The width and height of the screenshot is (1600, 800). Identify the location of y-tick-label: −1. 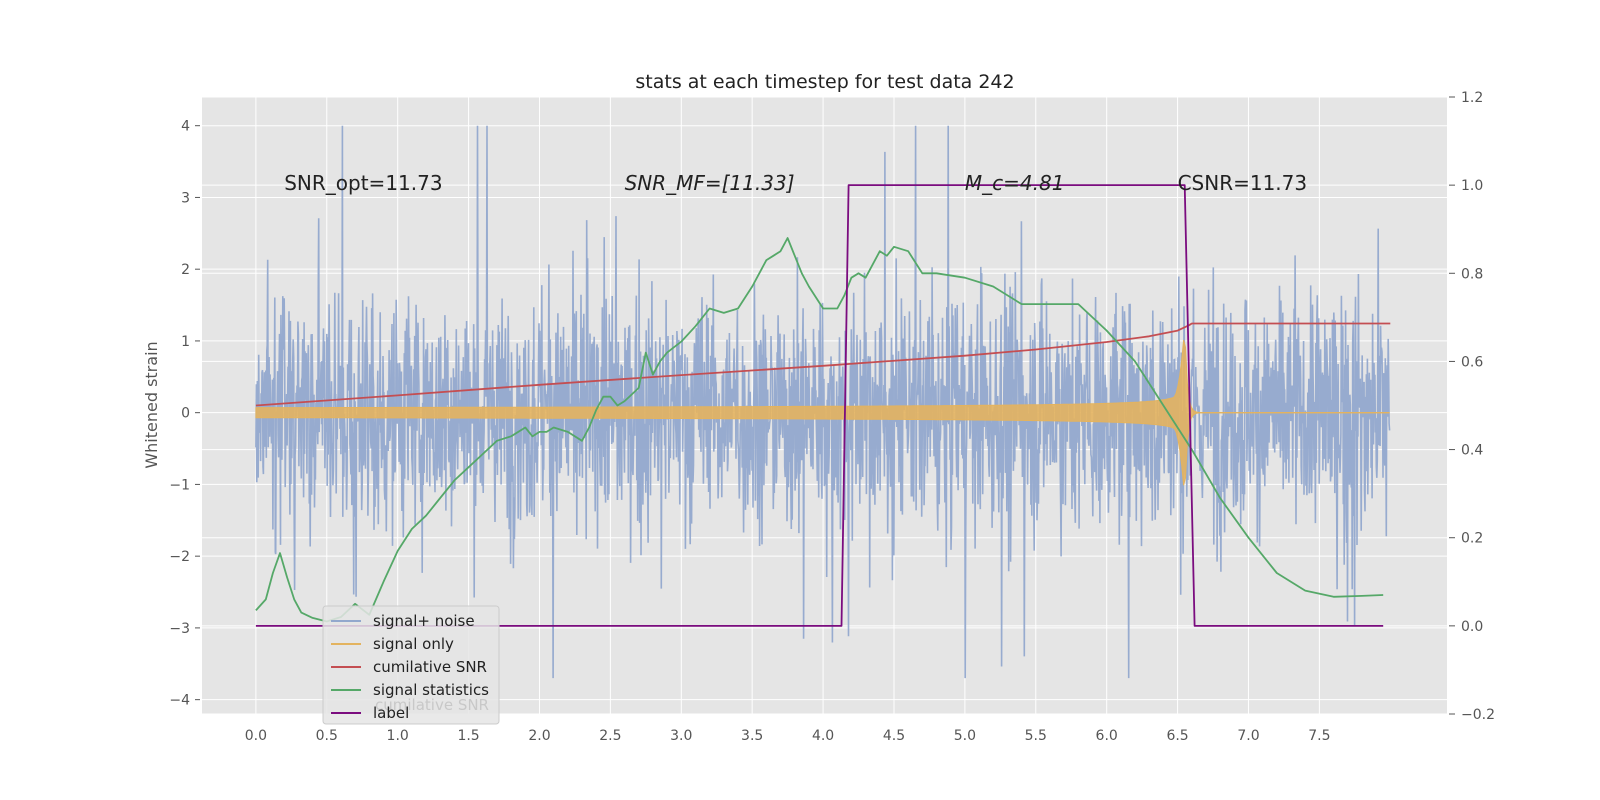
(179, 485).